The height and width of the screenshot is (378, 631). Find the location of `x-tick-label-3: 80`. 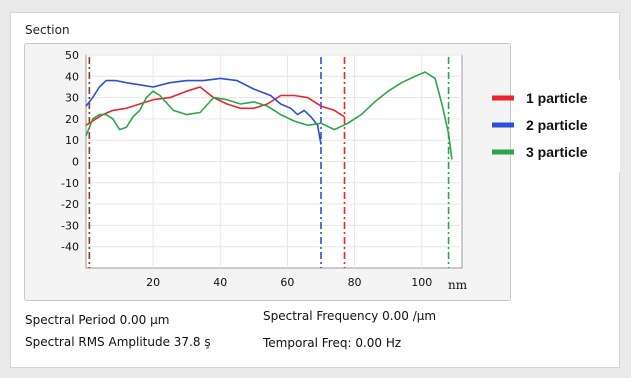

x-tick-label-3: 80 is located at coordinates (355, 282).